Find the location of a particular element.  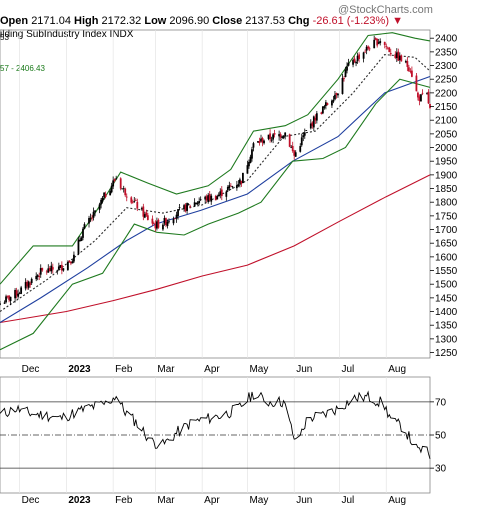

rsi-x-tick-label: Aug is located at coordinates (397, 500).